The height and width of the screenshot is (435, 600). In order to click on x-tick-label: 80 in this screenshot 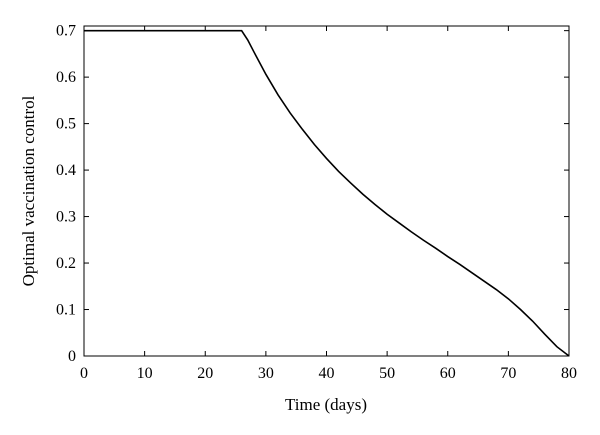, I will do `click(569, 373)`.